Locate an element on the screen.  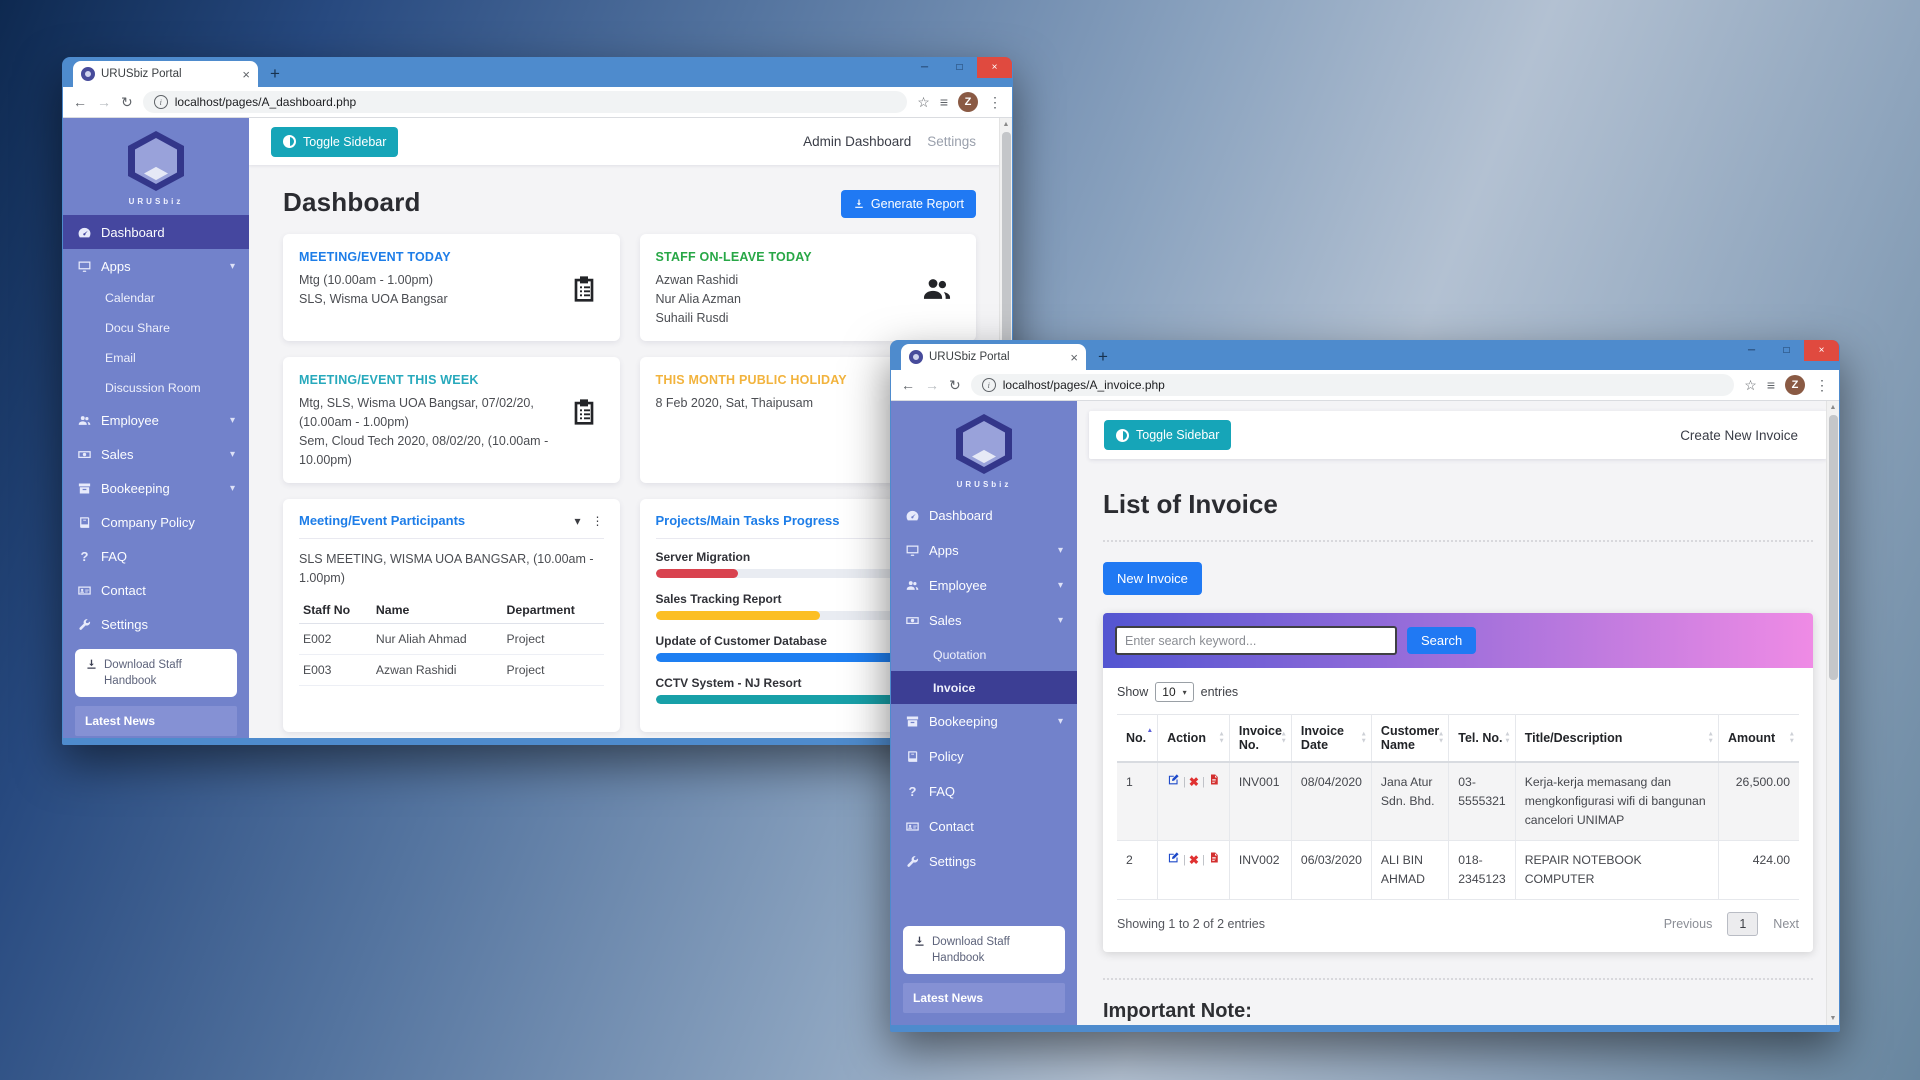
column-header-description: Title/Description ▲ ▼ is located at coordinates (1616, 738).